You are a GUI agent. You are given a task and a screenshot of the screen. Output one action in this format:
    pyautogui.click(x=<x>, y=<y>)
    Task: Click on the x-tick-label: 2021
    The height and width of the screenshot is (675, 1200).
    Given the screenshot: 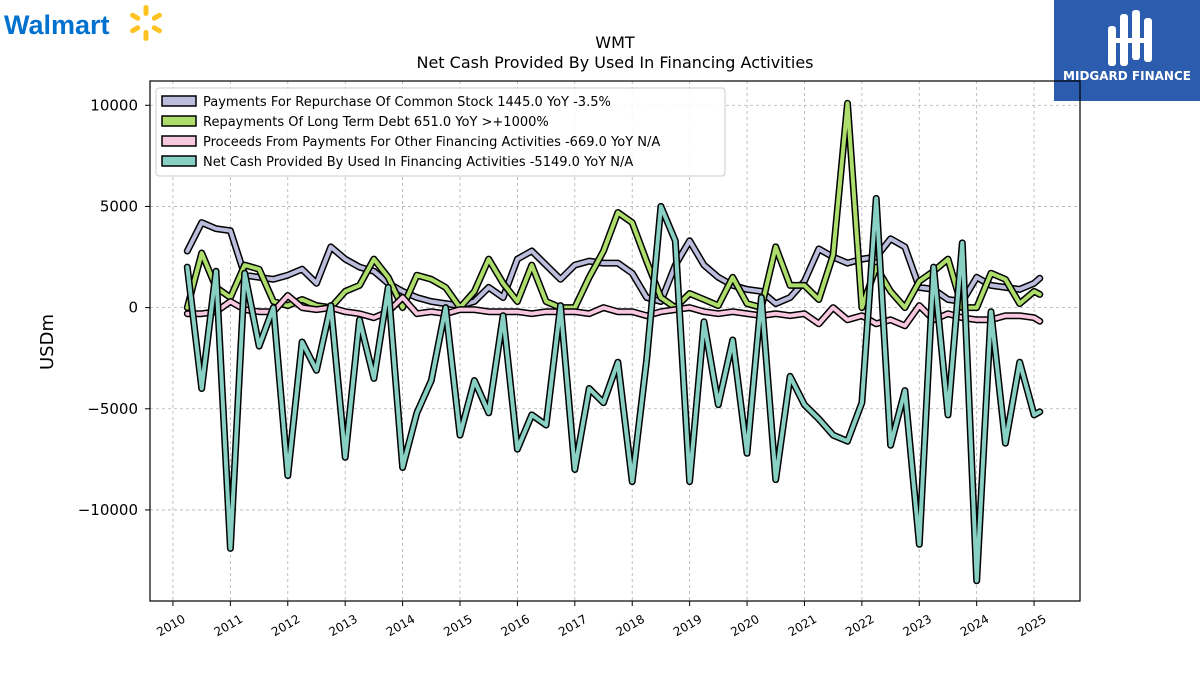 What is the action you would take?
    pyautogui.click(x=802, y=625)
    